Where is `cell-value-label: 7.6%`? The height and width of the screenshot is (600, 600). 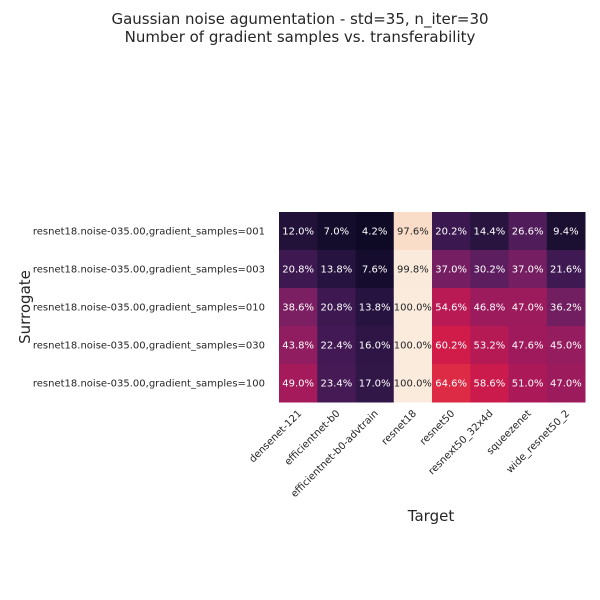 cell-value-label: 7.6% is located at coordinates (374, 270).